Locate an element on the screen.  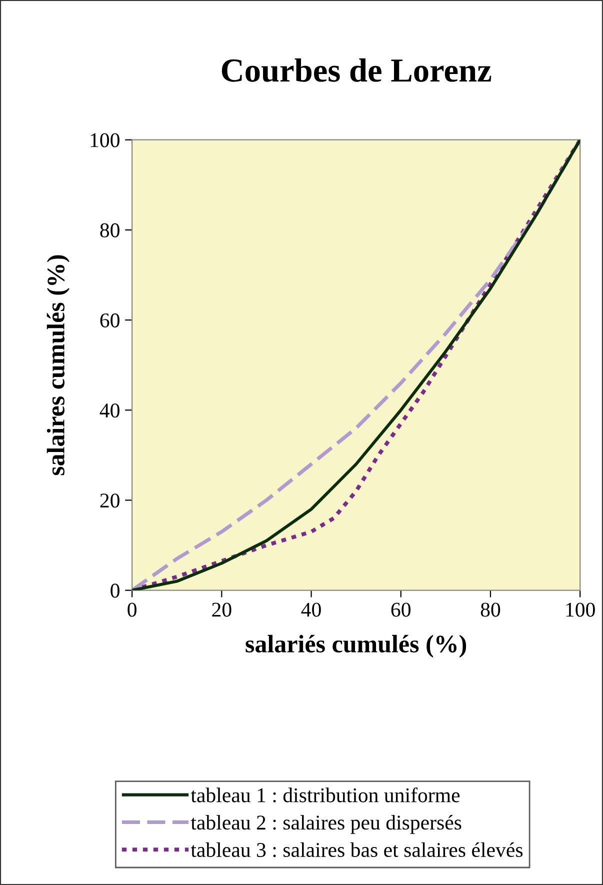
legend-label: tableau 2 : salaires peu dispersés is located at coordinates (326, 824).